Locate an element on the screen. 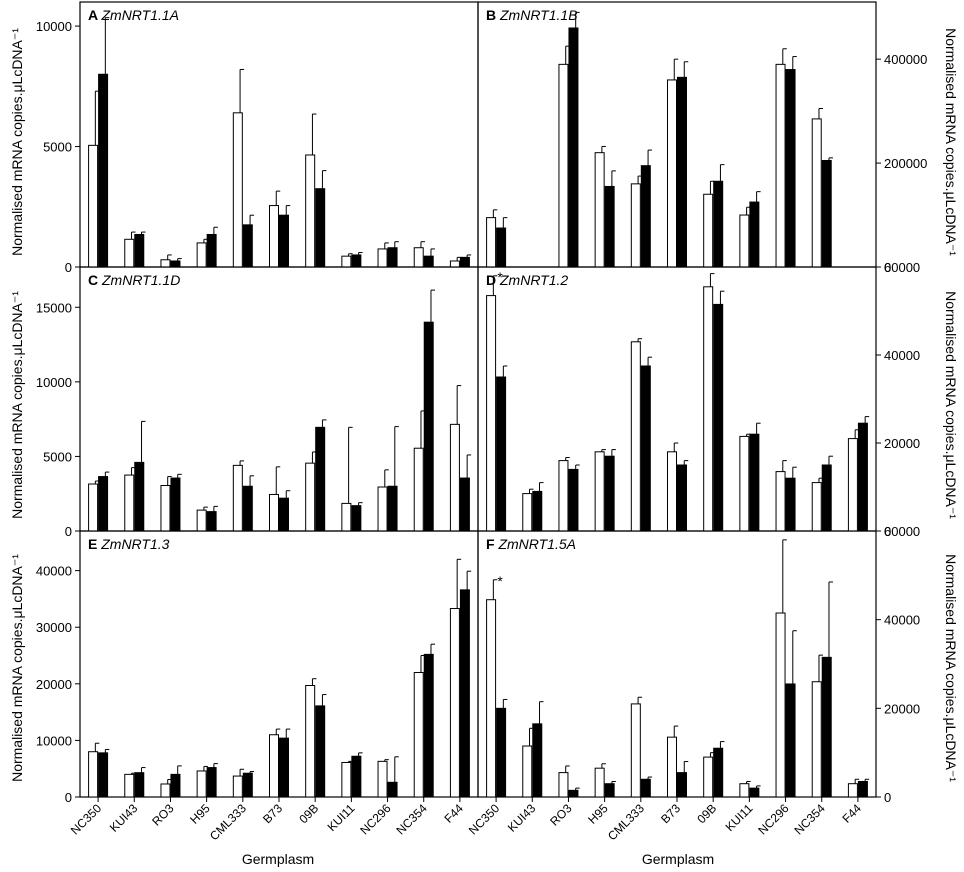 Image resolution: width=964 pixels, height=872 pixels. bar-open-09b is located at coordinates (708, 409).